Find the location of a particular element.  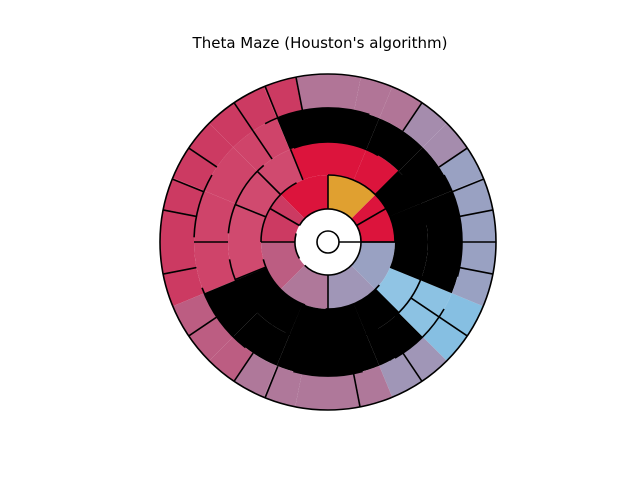

maze-center-hole is located at coordinates (328, 242).